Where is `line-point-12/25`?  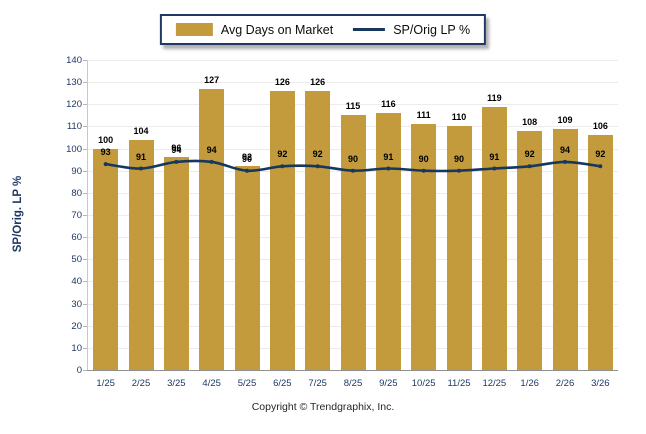 line-point-12/25 is located at coordinates (494, 168).